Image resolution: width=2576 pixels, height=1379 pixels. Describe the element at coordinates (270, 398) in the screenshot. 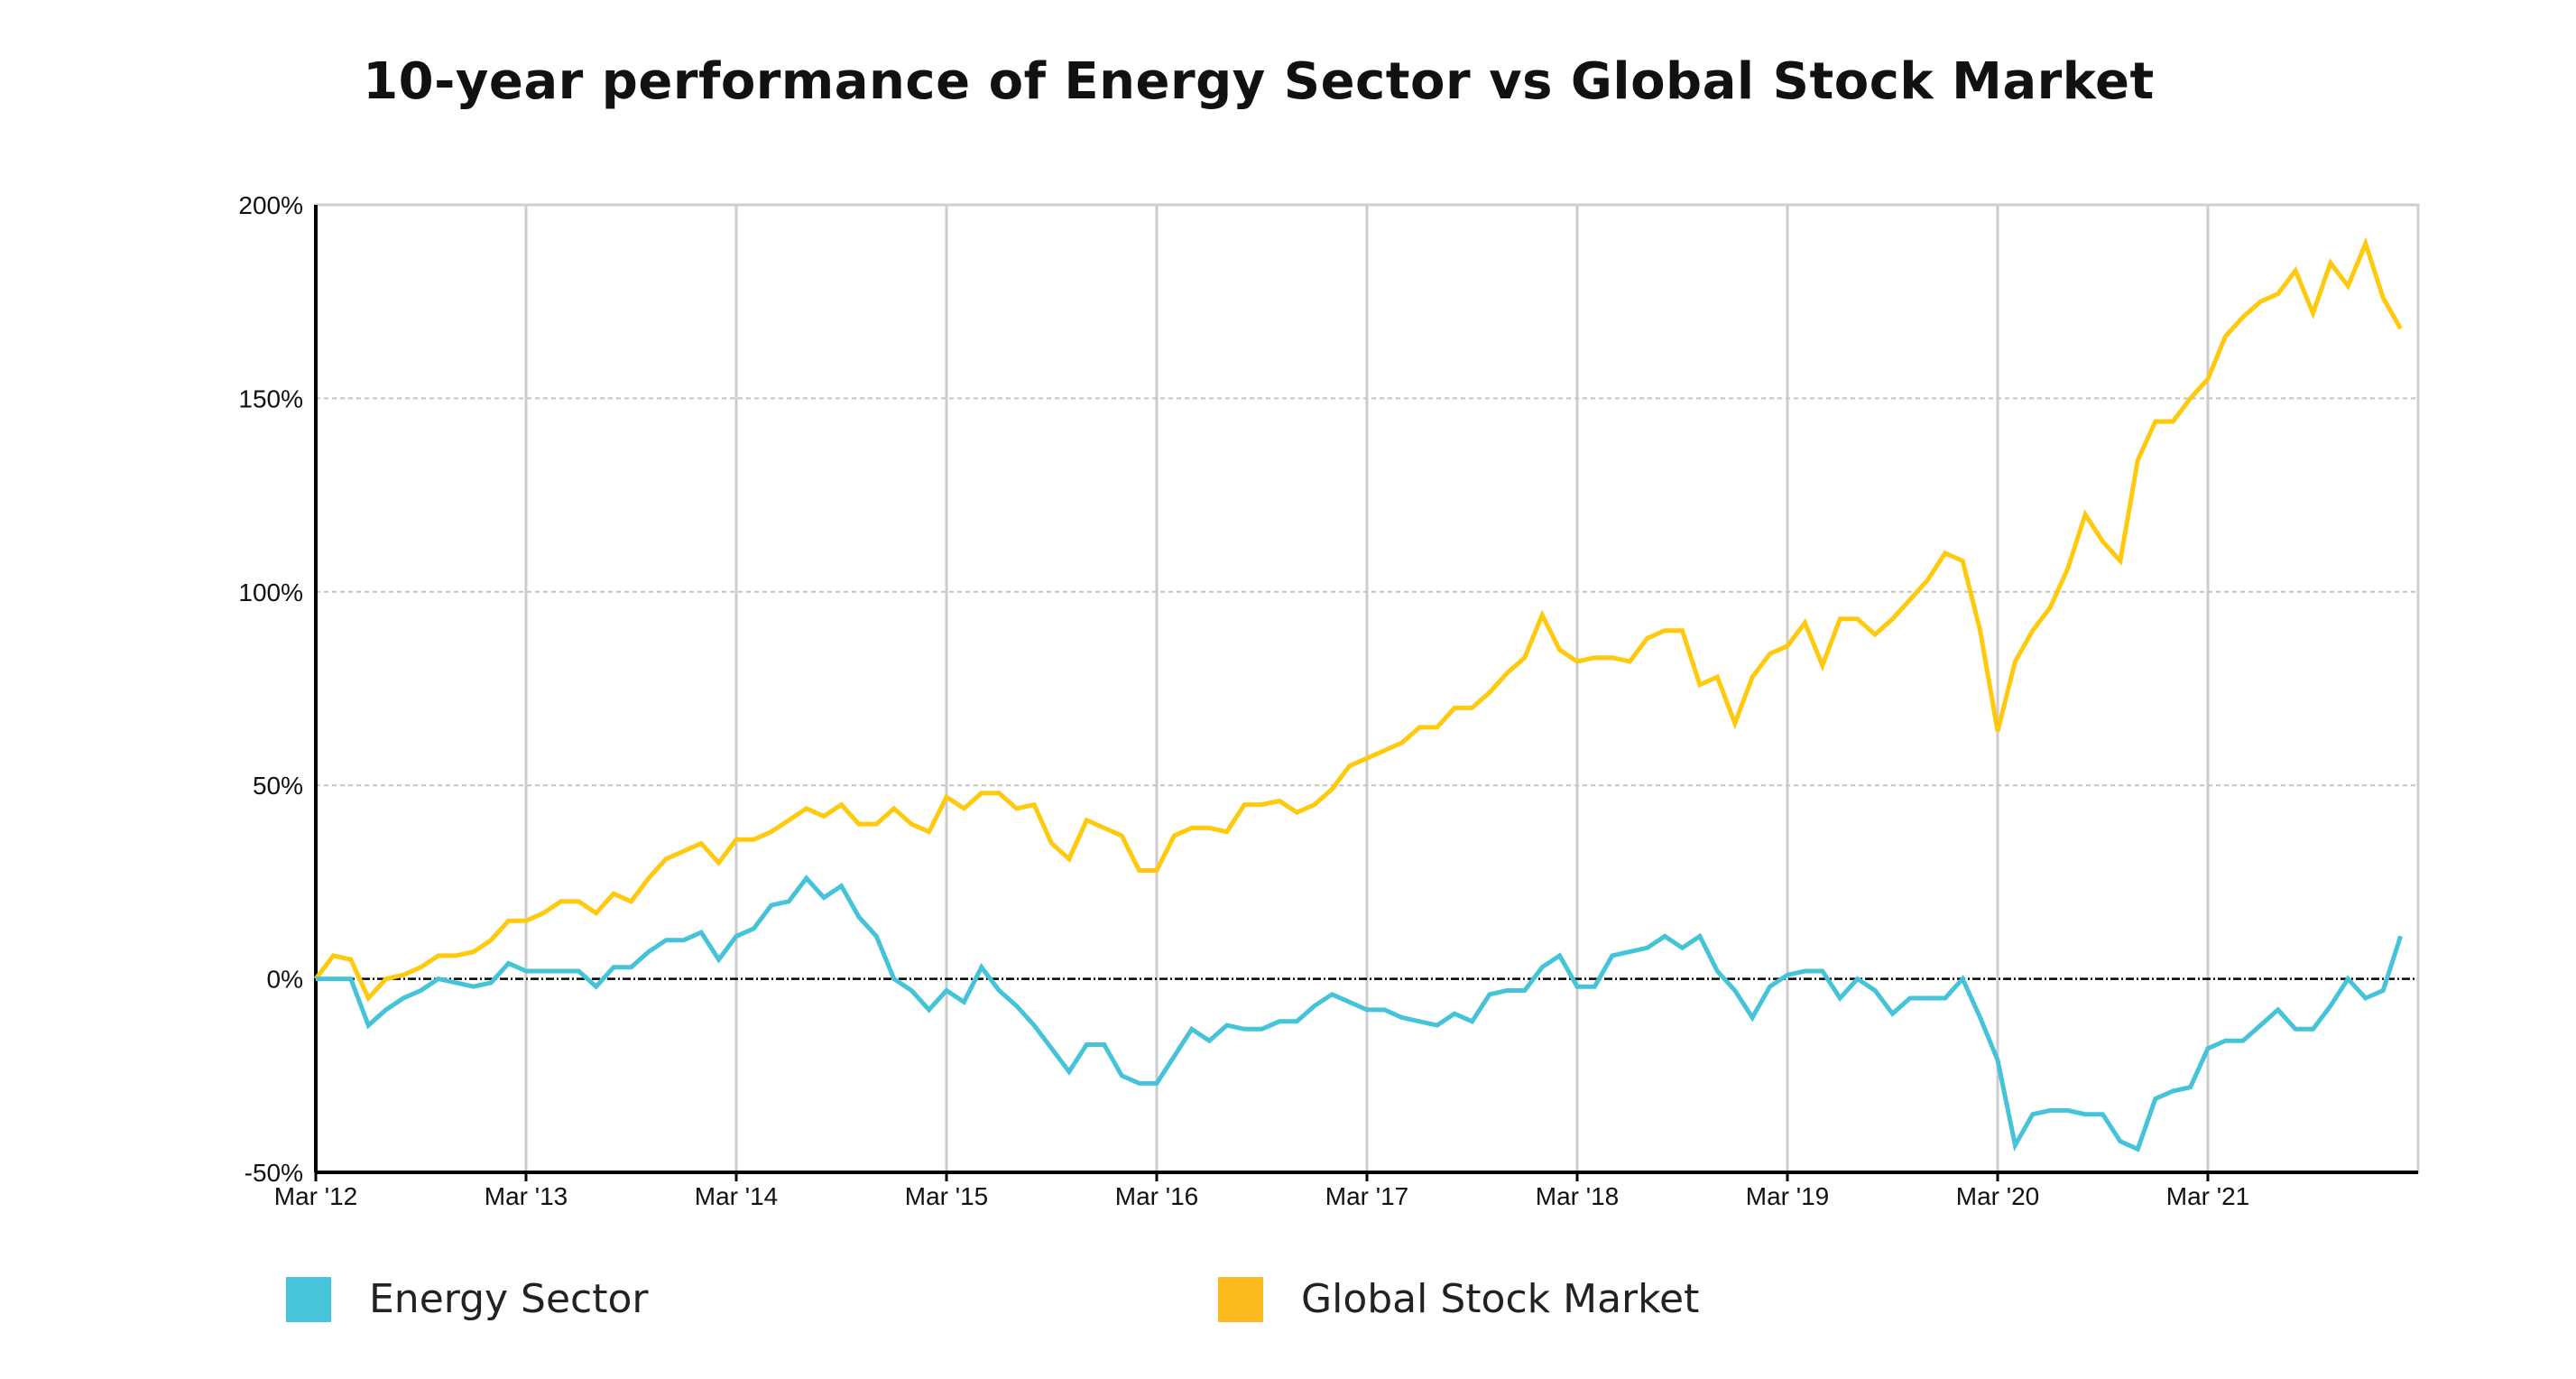

I see `y-tick-label: 150%` at that location.